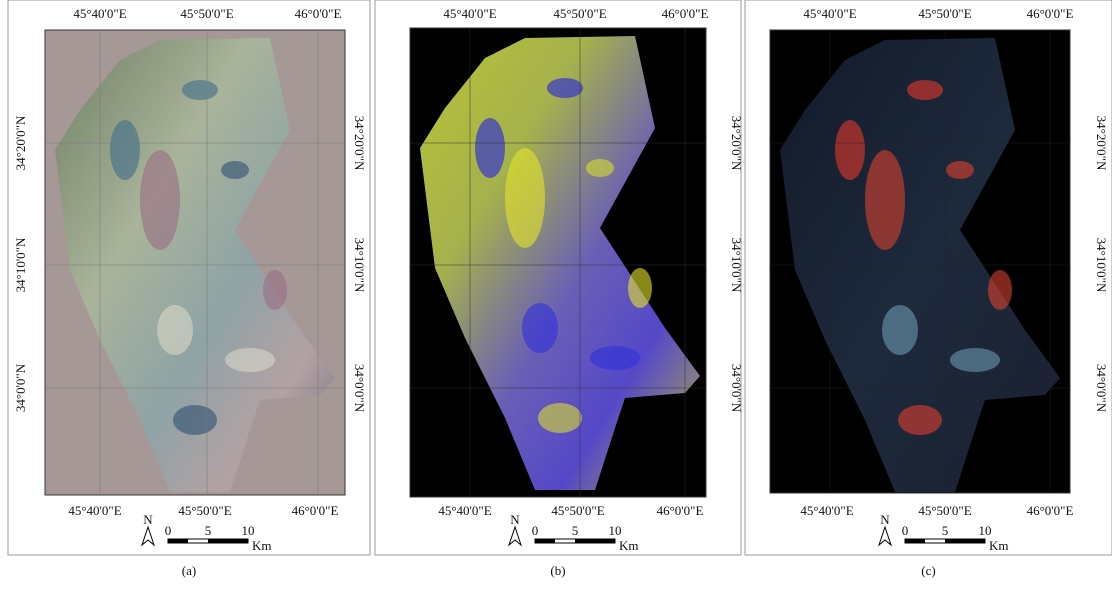 This screenshot has width=1112, height=590. I want to click on caption: (b), so click(557, 570).